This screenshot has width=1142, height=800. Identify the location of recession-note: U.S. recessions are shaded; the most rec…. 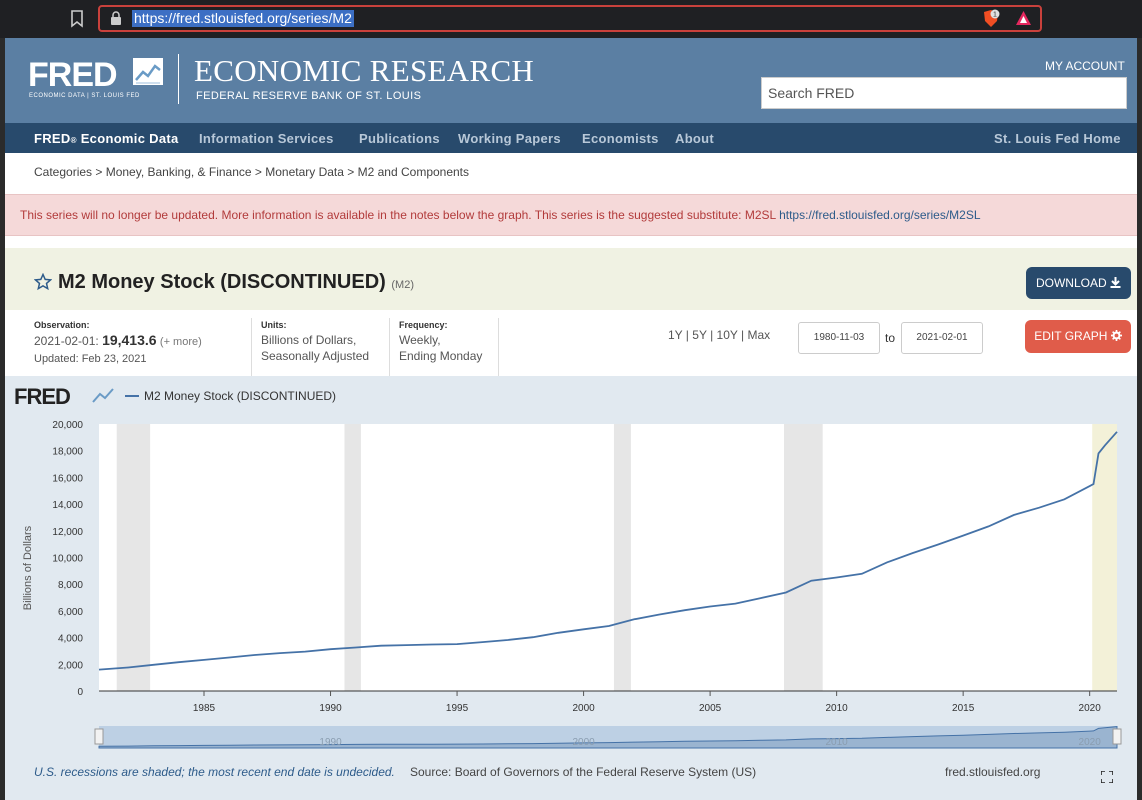
(214, 772).